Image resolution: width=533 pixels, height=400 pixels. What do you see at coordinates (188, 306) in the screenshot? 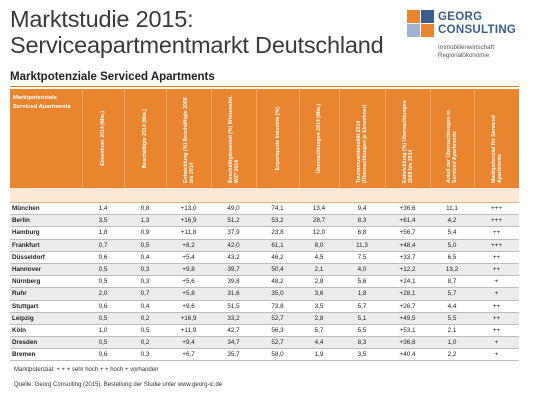
I see `value-cell: +9,6` at bounding box center [188, 306].